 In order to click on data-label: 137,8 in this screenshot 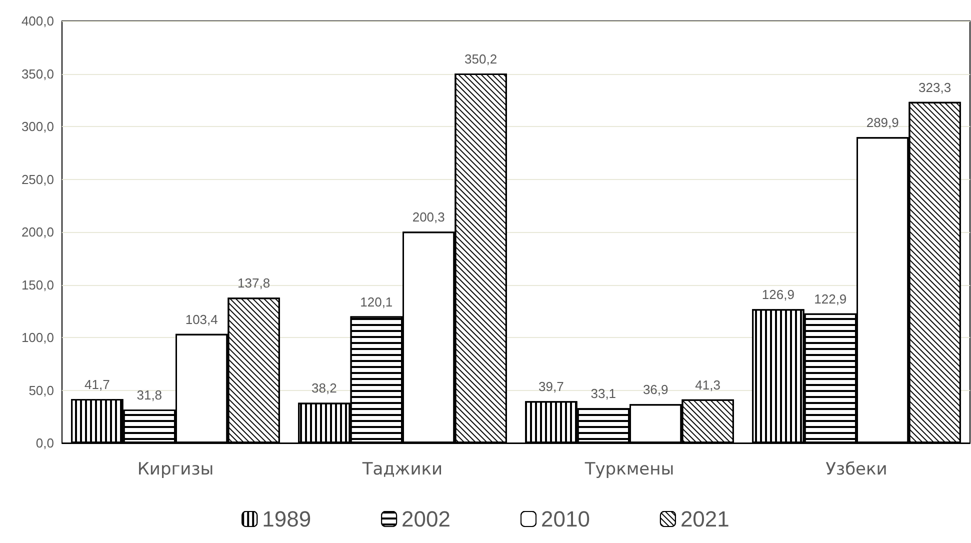, I will do `click(254, 283)`.